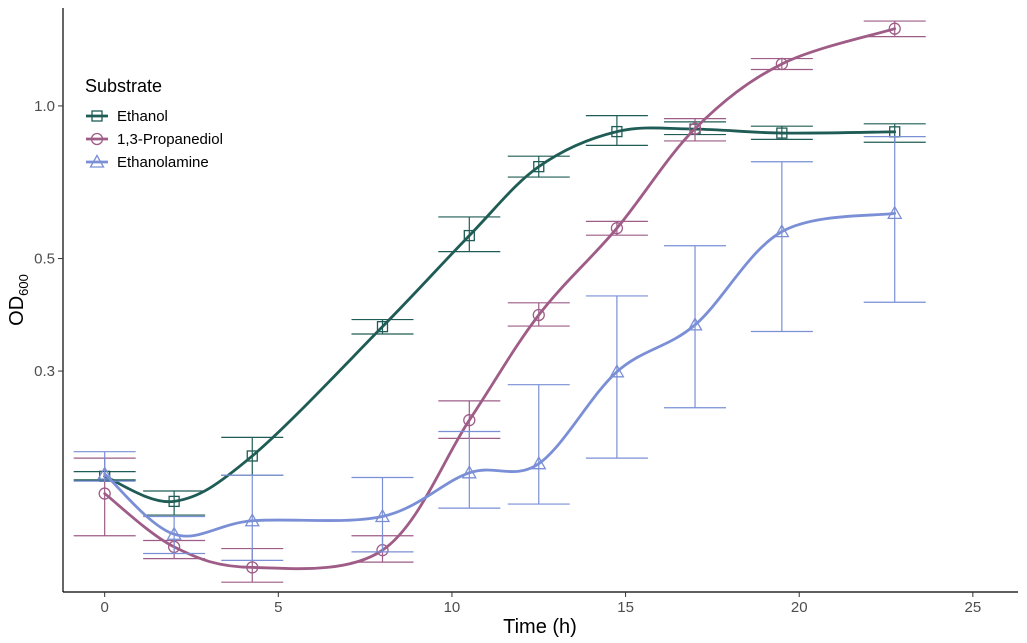 The image size is (1027, 643). I want to click on legend-label: Ethanolamine, so click(163, 162).